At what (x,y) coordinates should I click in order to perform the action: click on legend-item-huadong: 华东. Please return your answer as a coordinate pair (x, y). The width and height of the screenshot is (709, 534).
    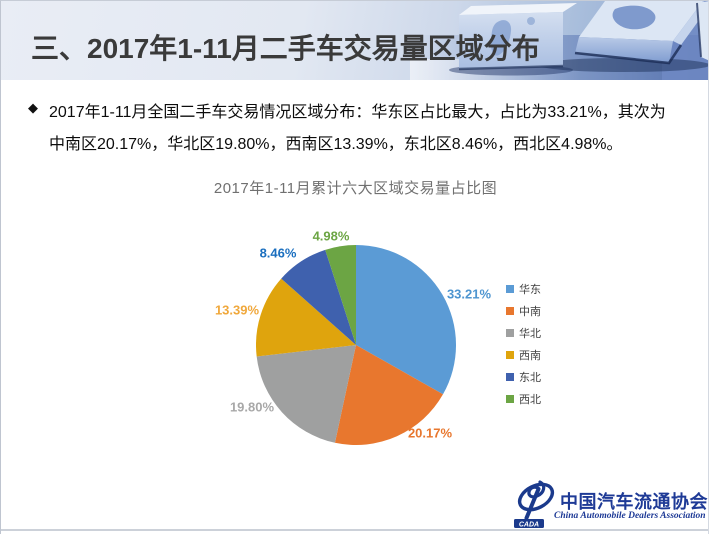
    Looking at the image, I should click on (523, 289).